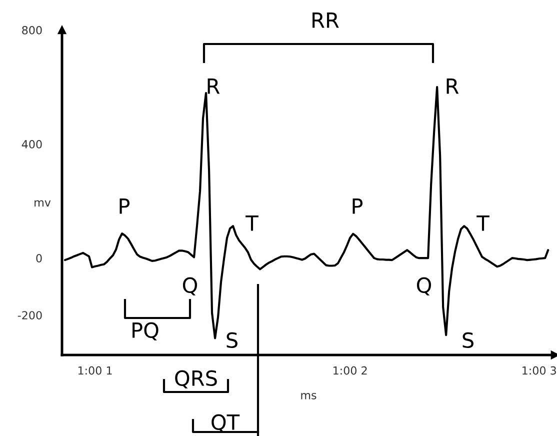 This screenshot has width=557, height=436. What do you see at coordinates (226, 423) in the screenshot?
I see `text: QT` at bounding box center [226, 423].